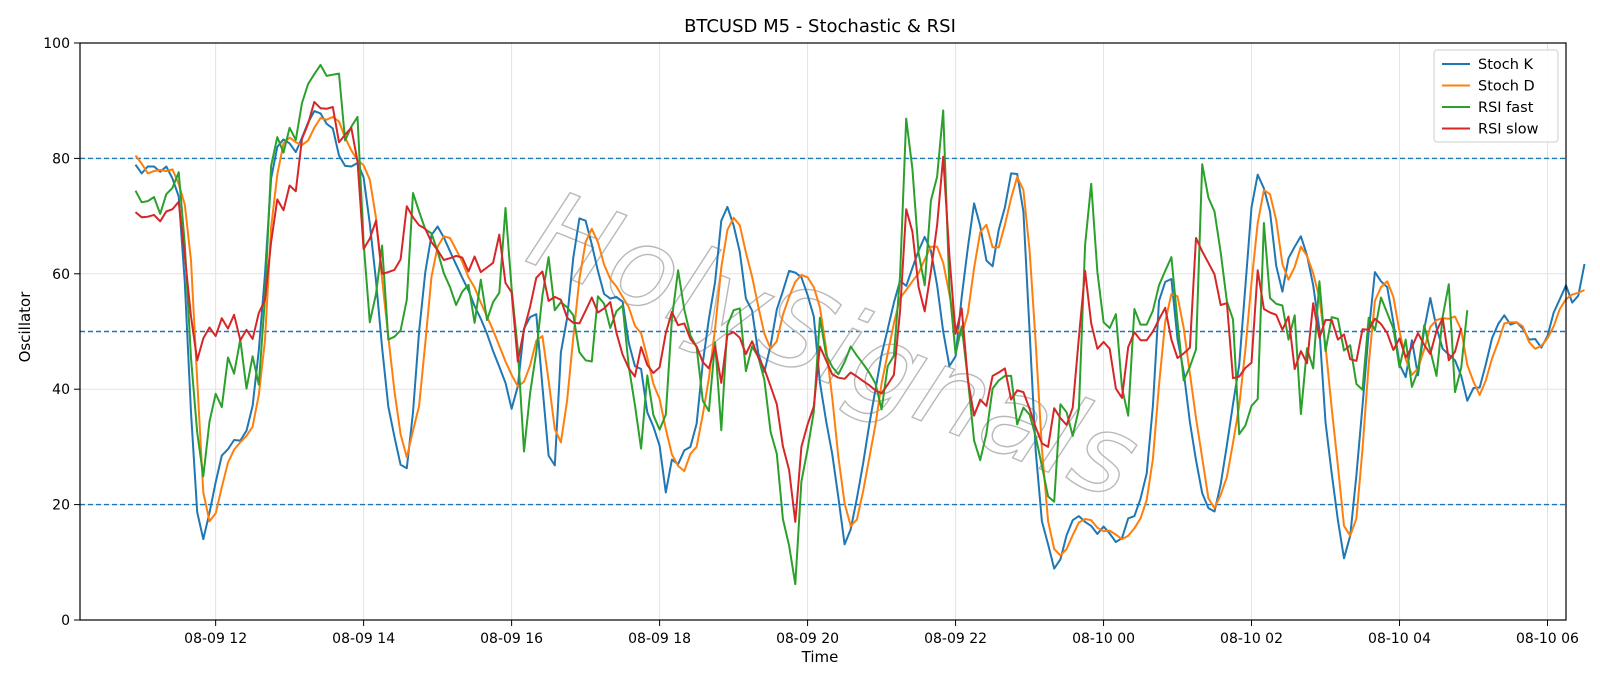 The width and height of the screenshot is (1600, 686). What do you see at coordinates (61, 275) in the screenshot?
I see `y-tick-label: 60` at bounding box center [61, 275].